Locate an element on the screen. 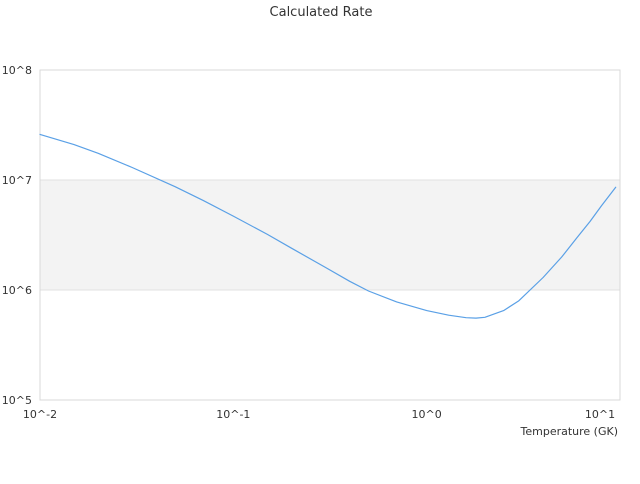  x-tick-labels: 10^-2 10^-1 10^0 10^1 is located at coordinates (319, 414).